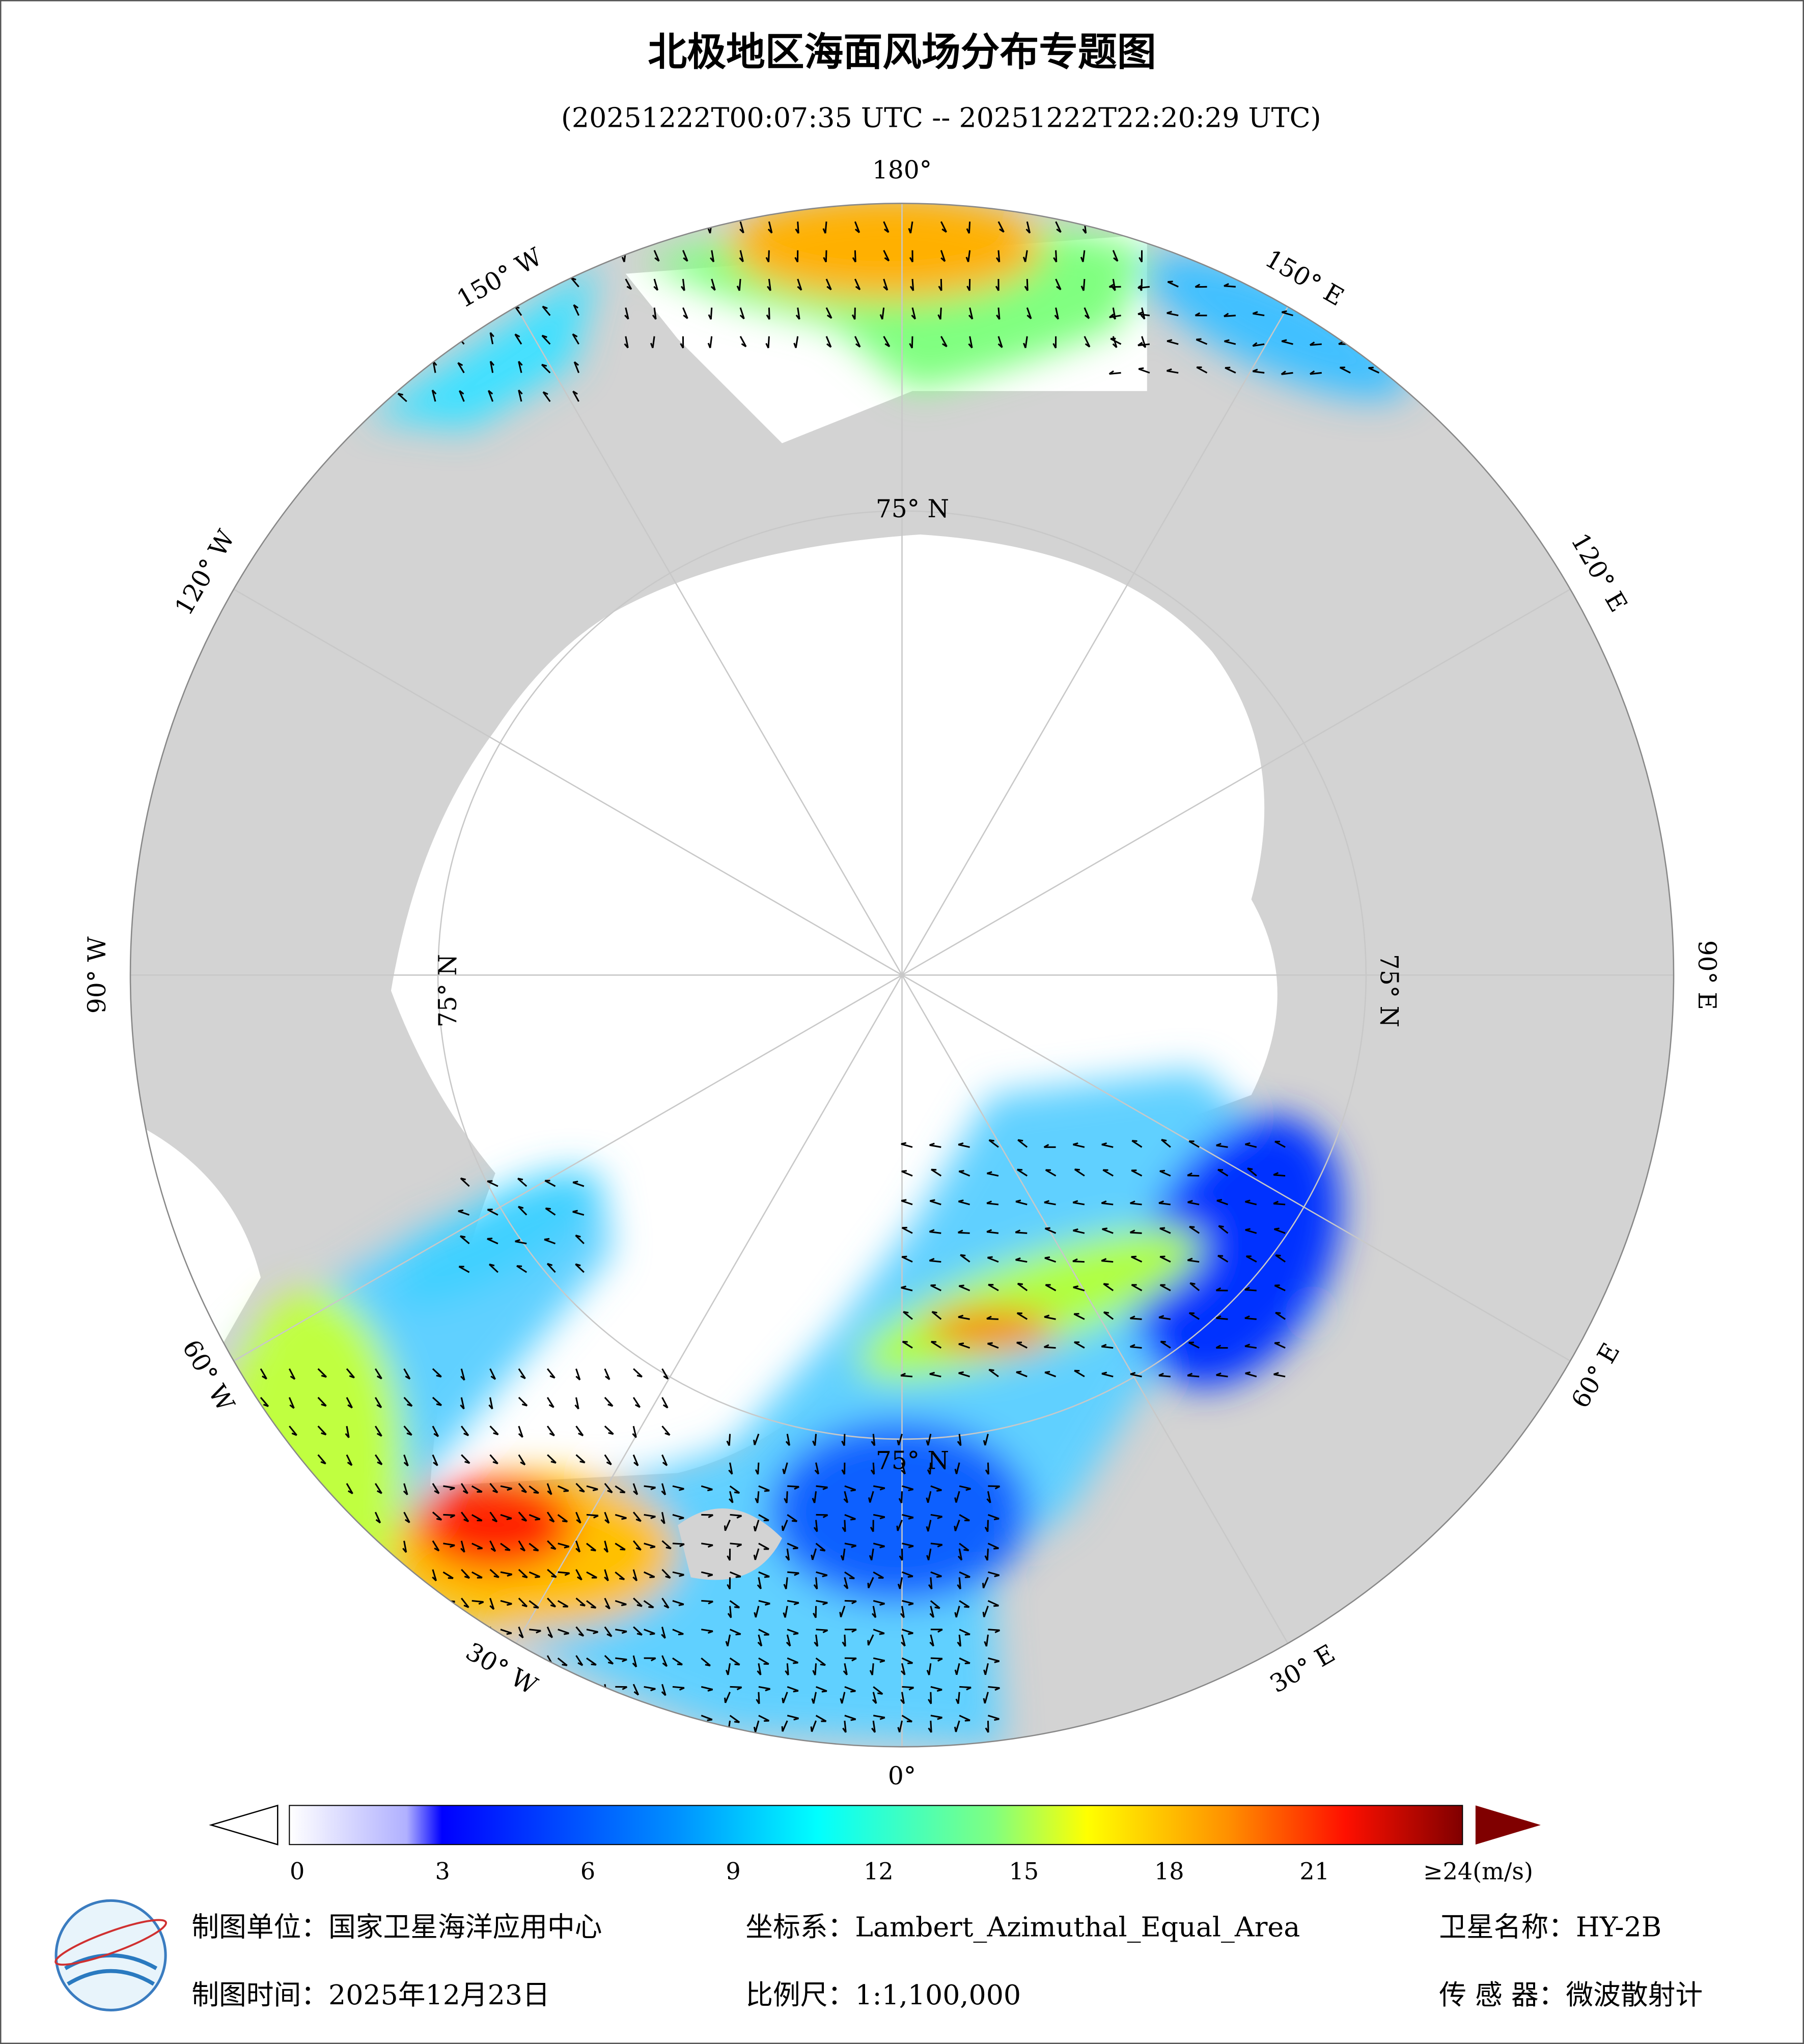 The image size is (1804, 2044). What do you see at coordinates (244, 1824) in the screenshot?
I see `colorbar-min-extend` at bounding box center [244, 1824].